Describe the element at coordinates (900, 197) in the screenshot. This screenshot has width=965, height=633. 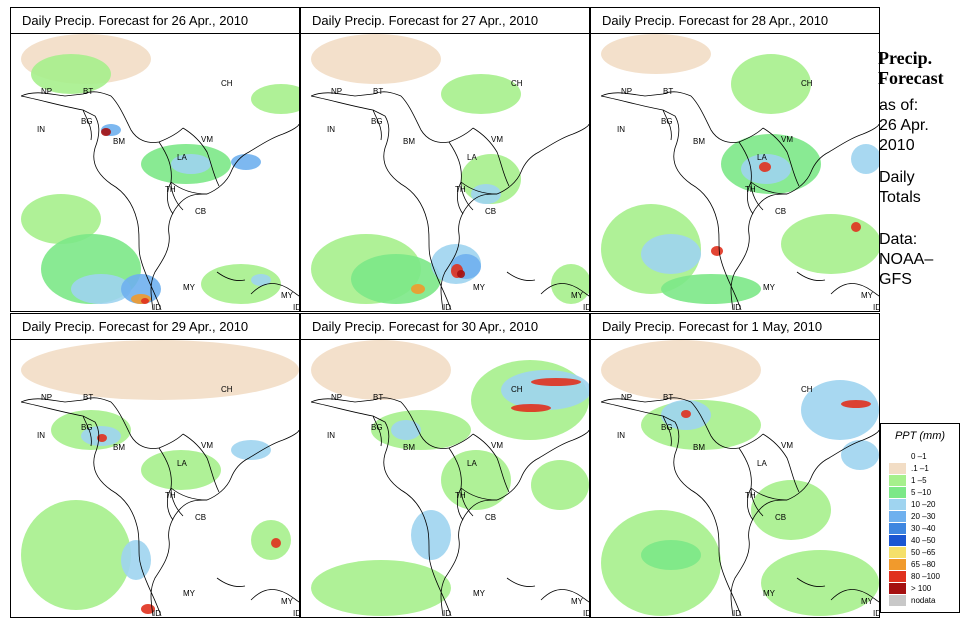
I see `totals-line: Totals` at that location.